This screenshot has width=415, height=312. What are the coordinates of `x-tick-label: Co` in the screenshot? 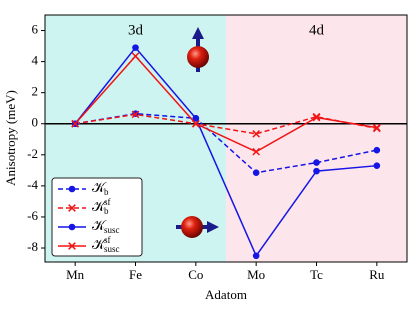 It's located at (195, 274).